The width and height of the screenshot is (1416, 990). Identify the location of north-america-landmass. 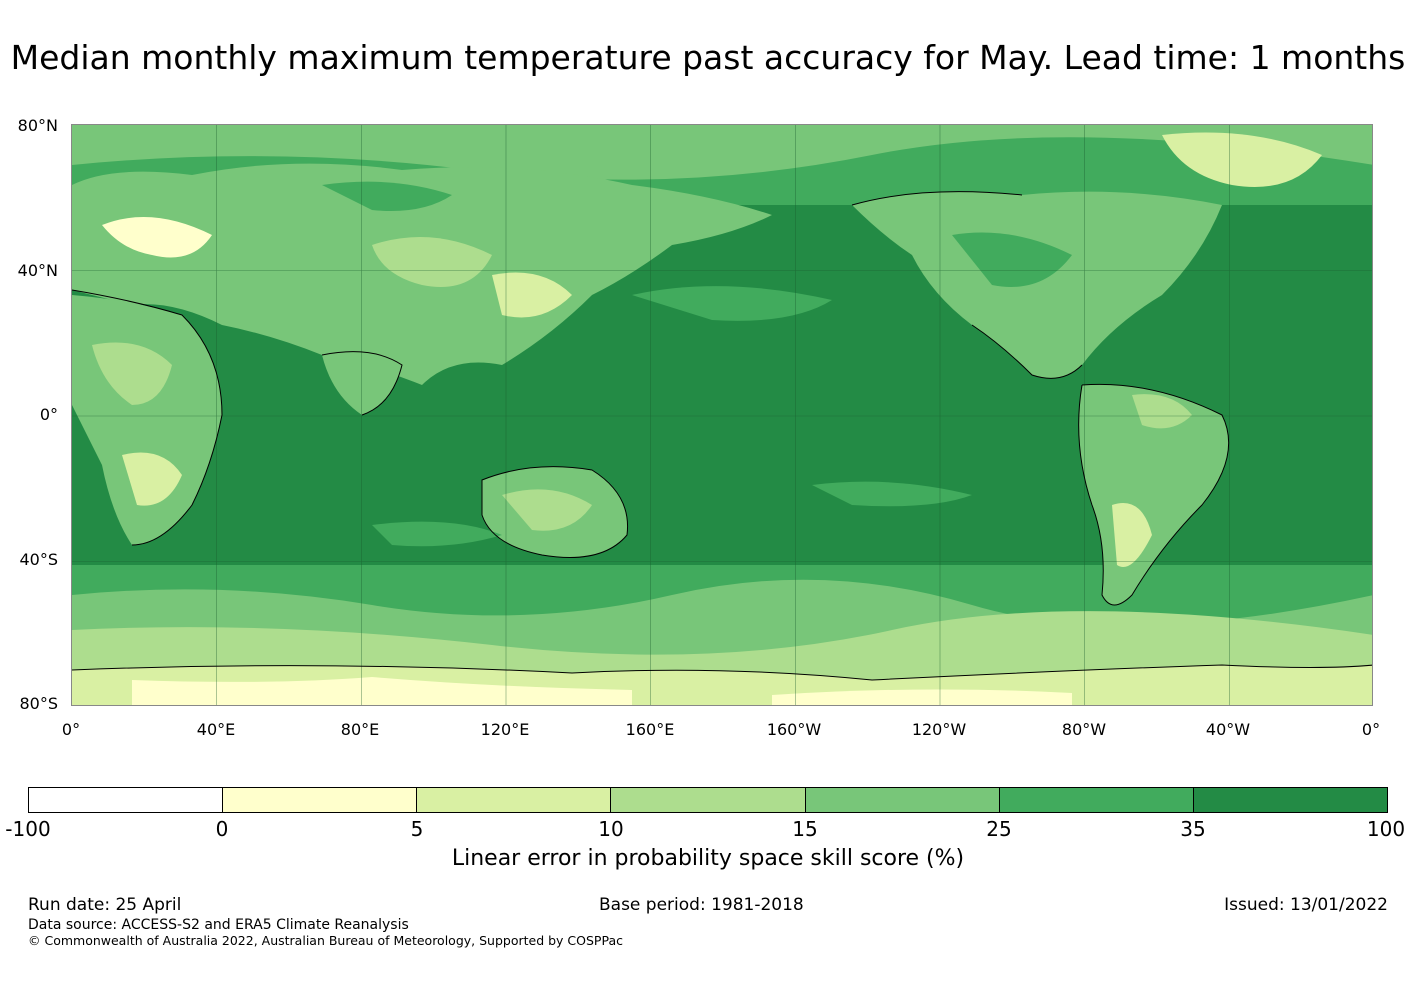
(1037, 285).